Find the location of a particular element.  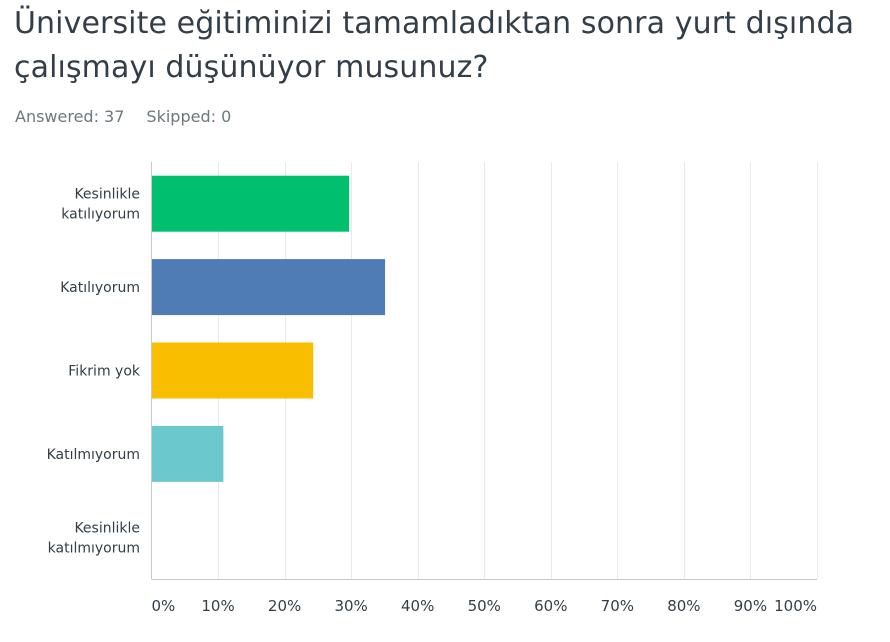

x-tick-label: 100% is located at coordinates (795, 606).